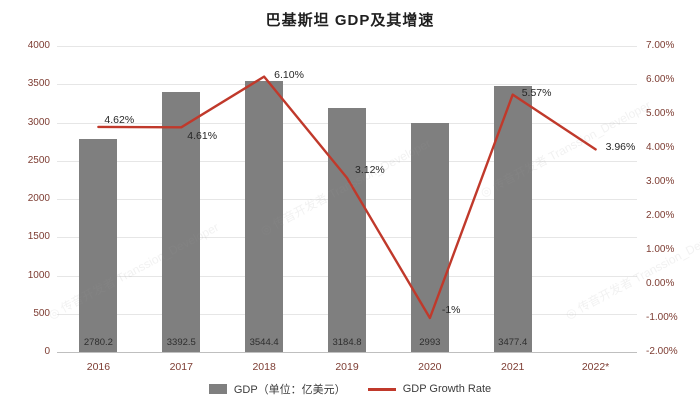 The image size is (700, 413). I want to click on y-axis-right-label: 4.00%, so click(660, 147).